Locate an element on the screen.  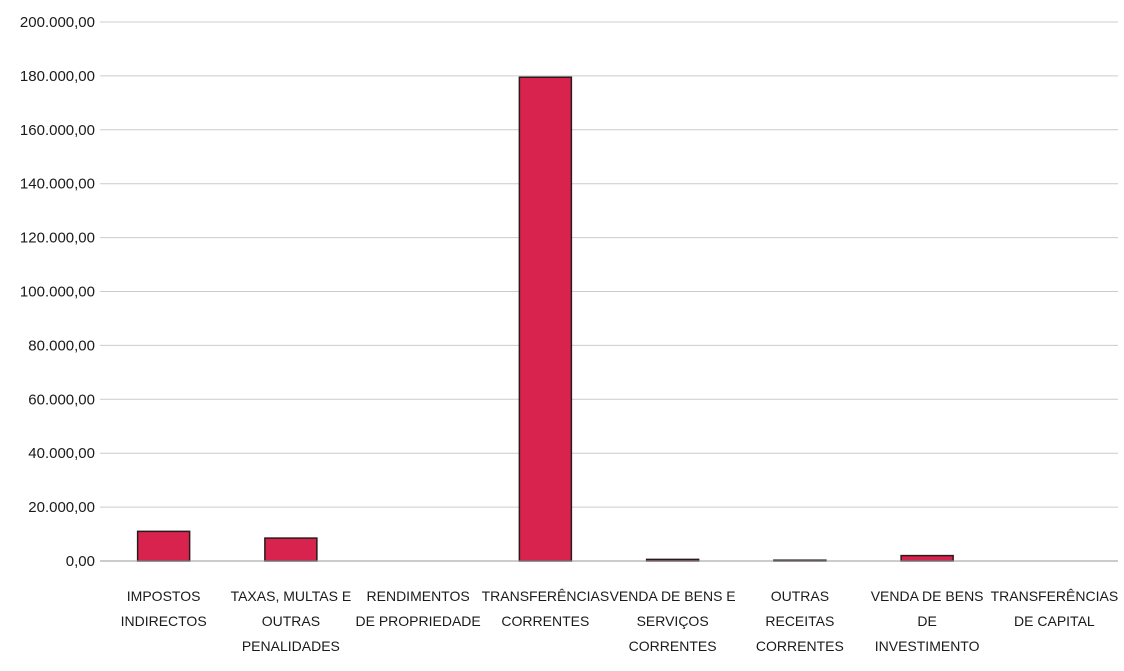
x-tick-label: TRANSFERÊNCIAS DE CAPITAL is located at coordinates (1055, 608).